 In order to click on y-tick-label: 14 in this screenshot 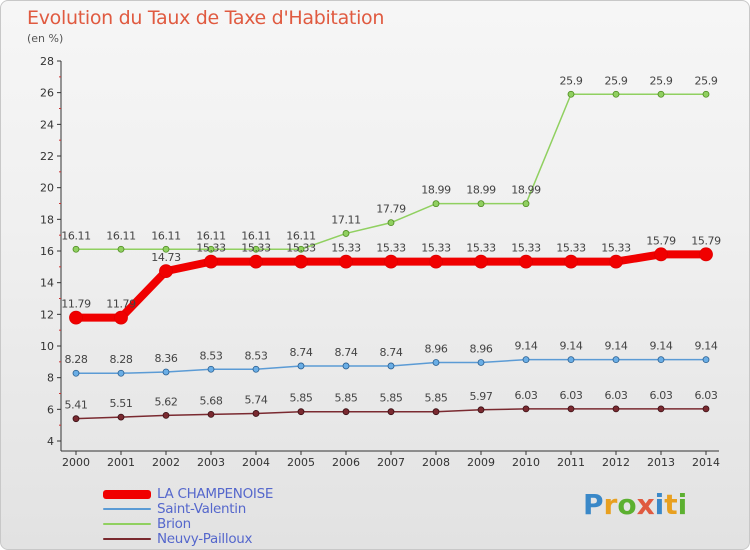, I will do `click(47, 283)`.